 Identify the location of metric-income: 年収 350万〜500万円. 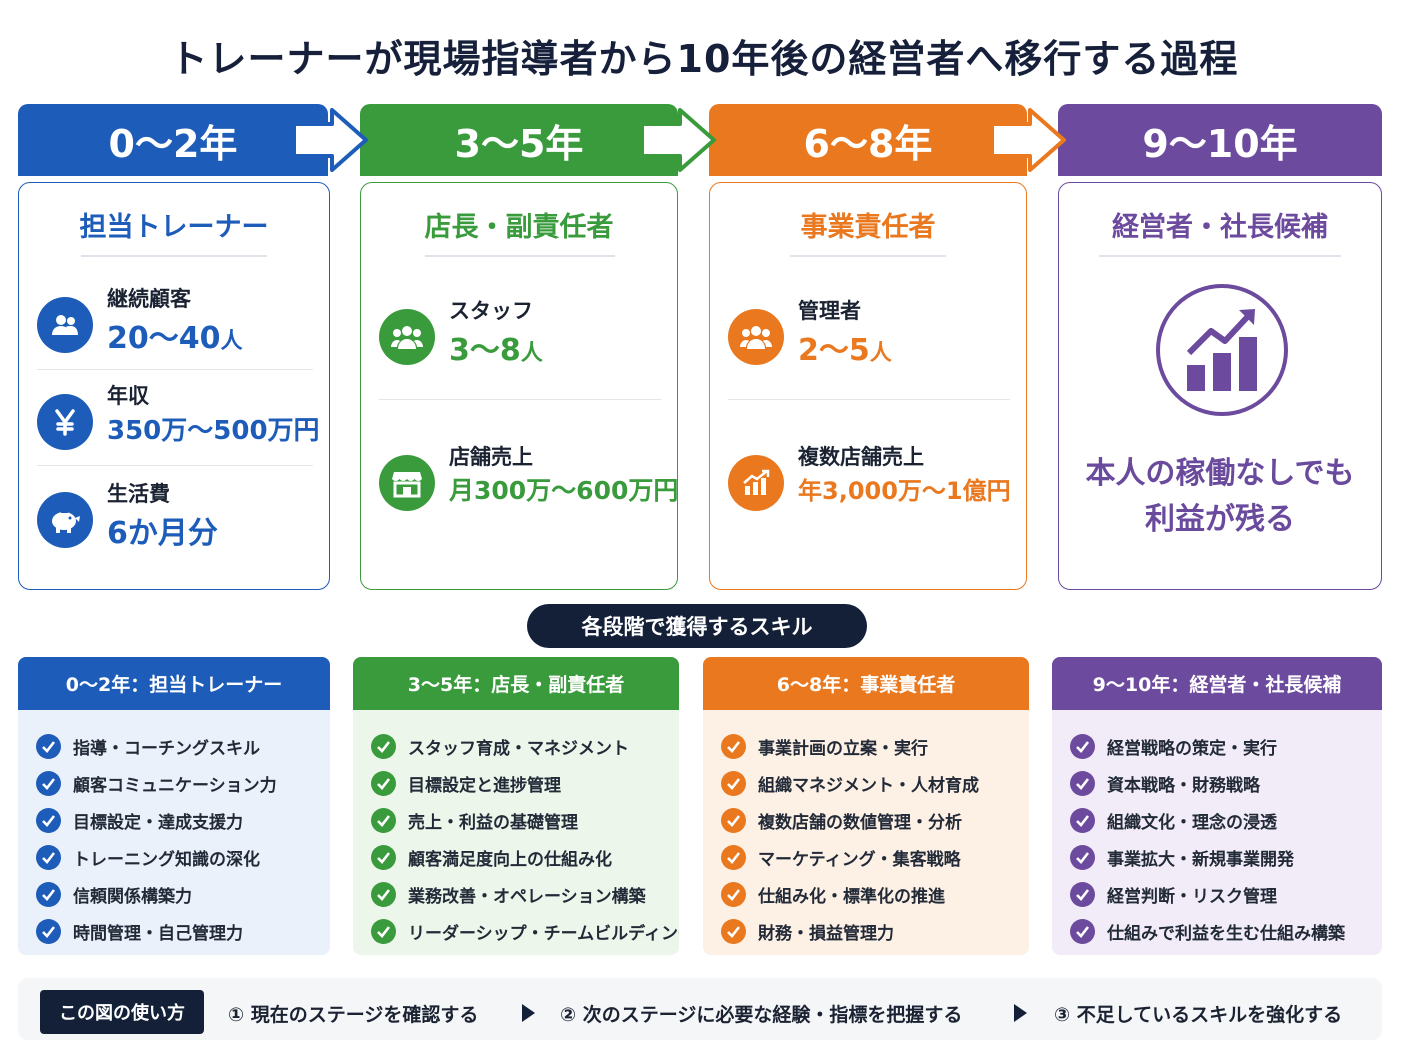
(174, 423).